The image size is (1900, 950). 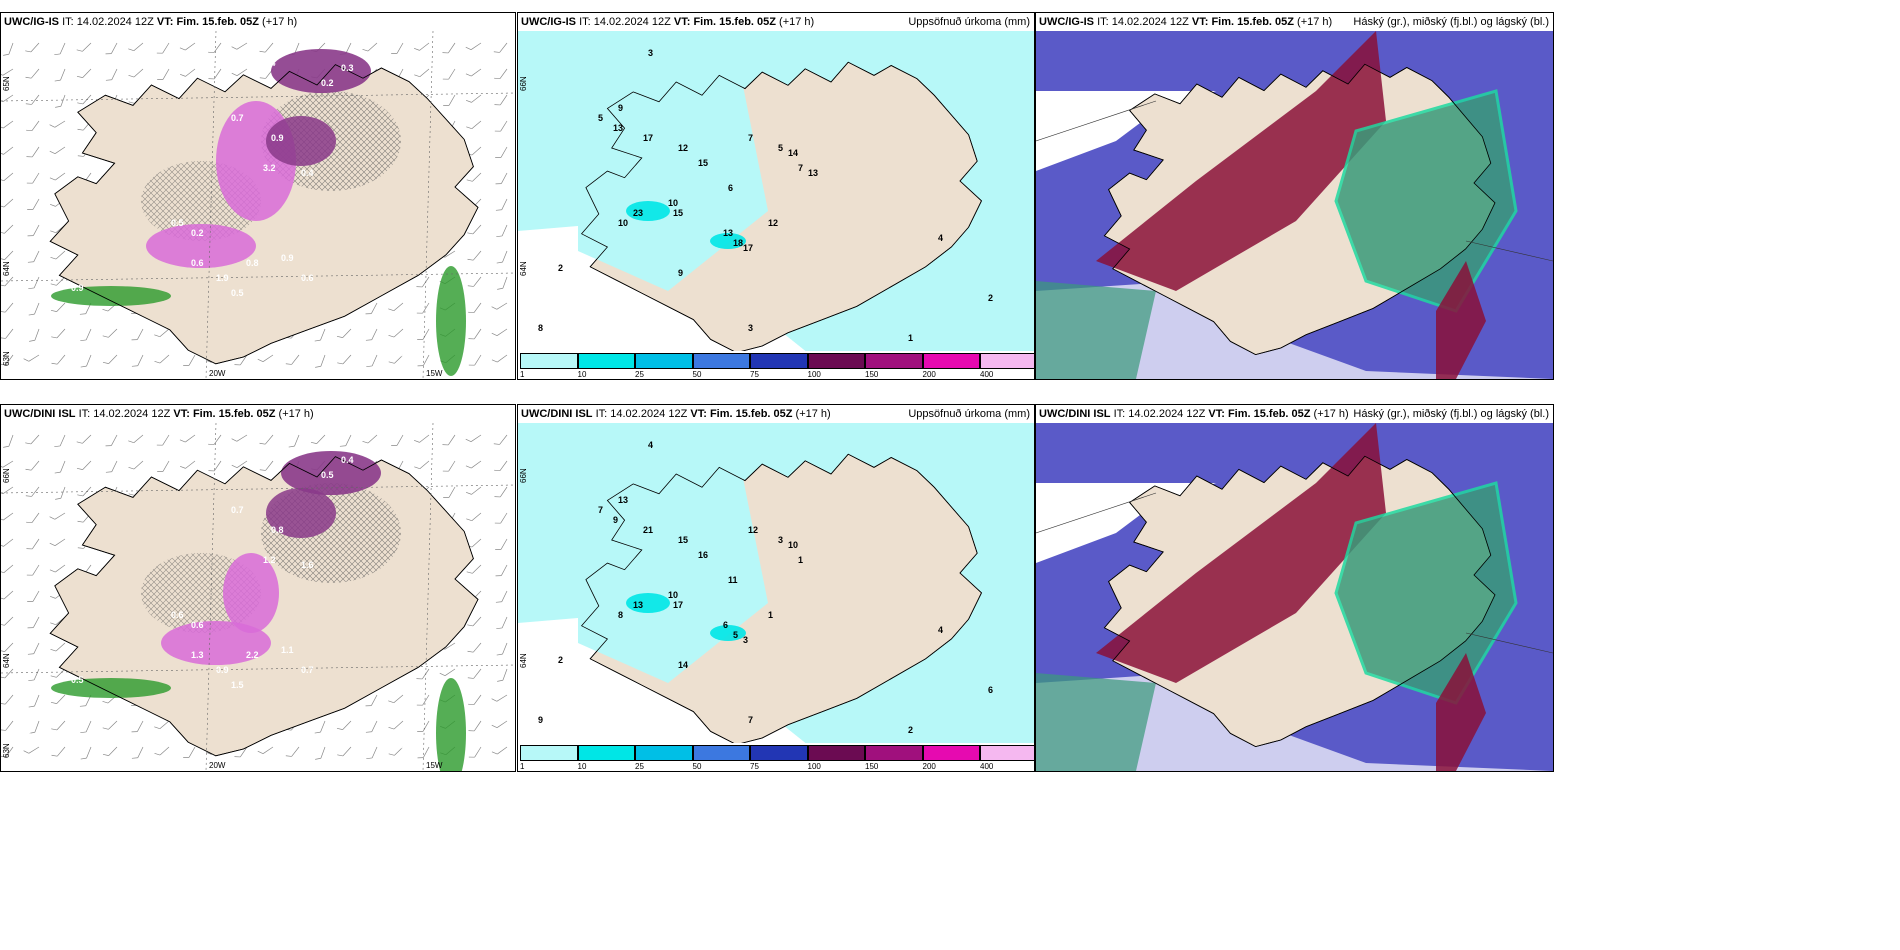 I want to click on lat-label: 64N, so click(x=6, y=660).